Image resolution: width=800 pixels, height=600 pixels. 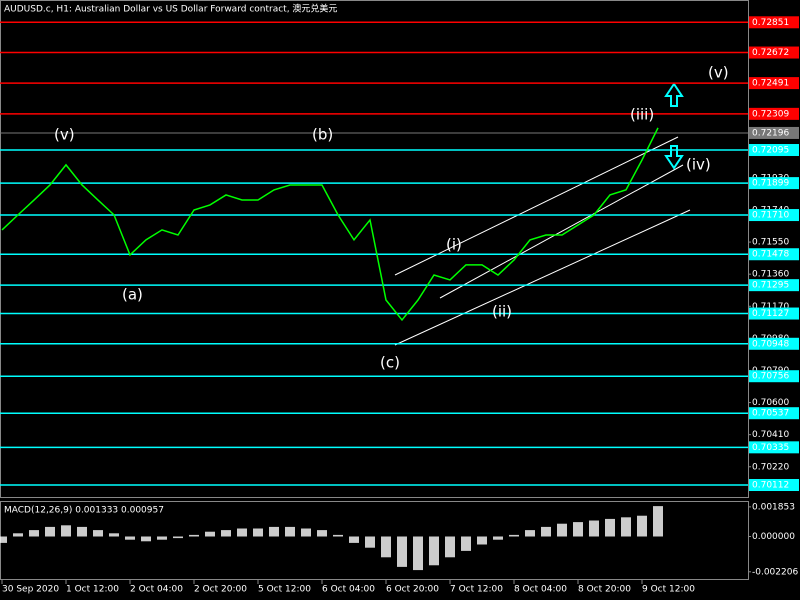 I want to click on y-tick-label: 0.71550, so click(x=770, y=243).